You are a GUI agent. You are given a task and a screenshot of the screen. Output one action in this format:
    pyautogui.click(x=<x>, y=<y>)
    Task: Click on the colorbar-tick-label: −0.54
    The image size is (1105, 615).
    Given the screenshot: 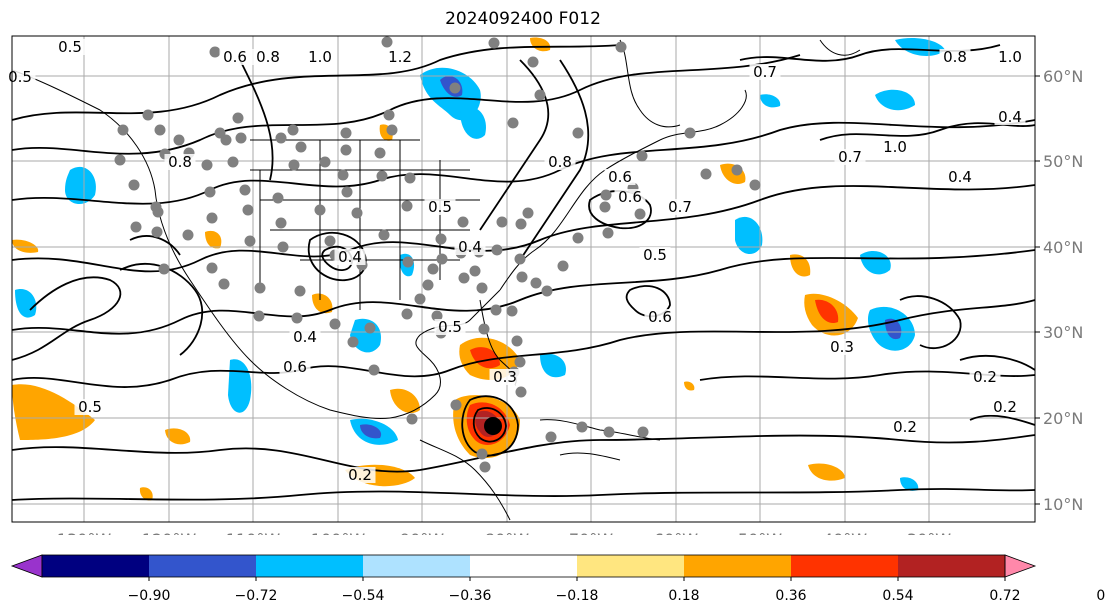 What is the action you would take?
    pyautogui.click(x=363, y=596)
    